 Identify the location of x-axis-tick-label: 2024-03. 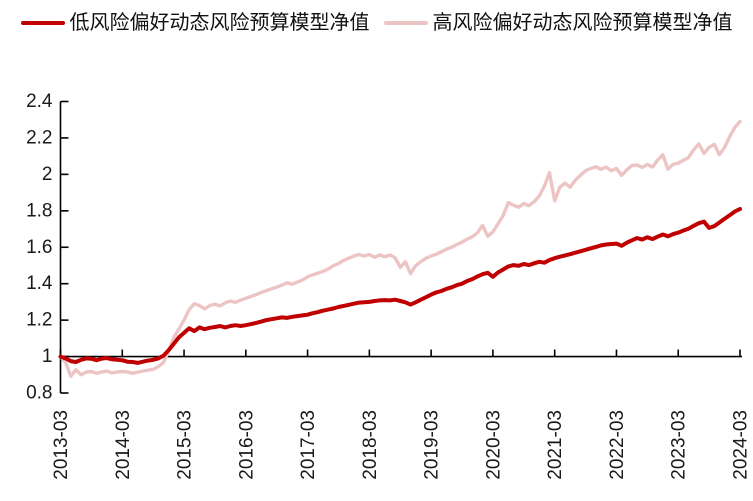
(741, 445).